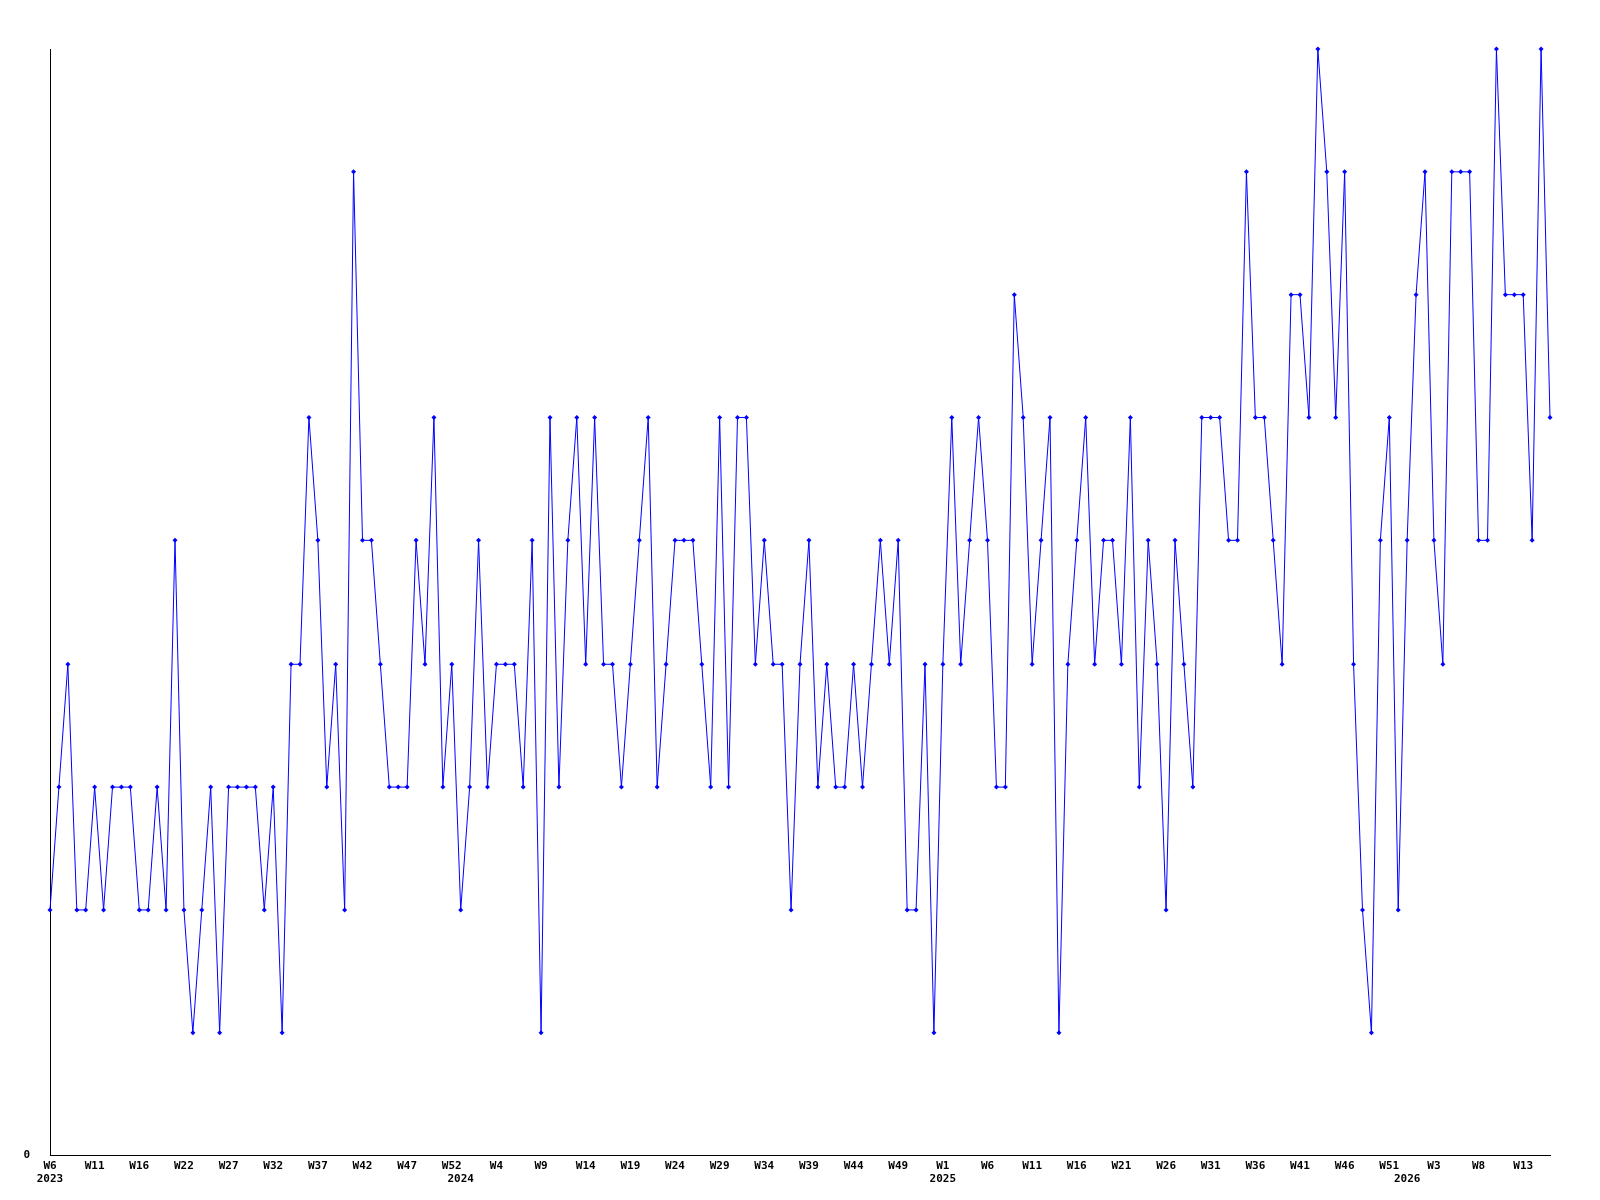  What do you see at coordinates (719, 1166) in the screenshot?
I see `x-tick-label: W29` at bounding box center [719, 1166].